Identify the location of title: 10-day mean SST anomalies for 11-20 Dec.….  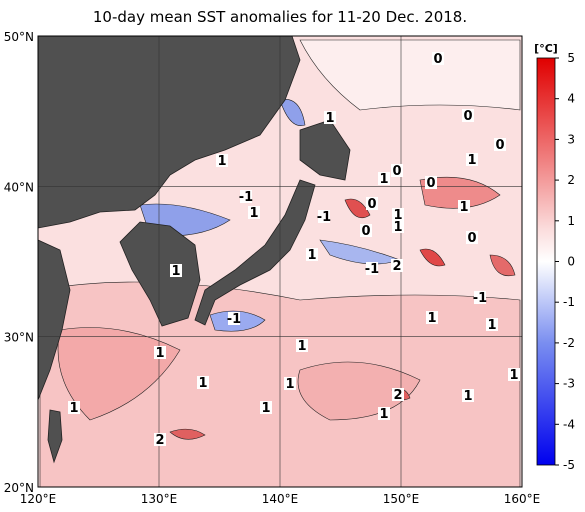
(280, 17).